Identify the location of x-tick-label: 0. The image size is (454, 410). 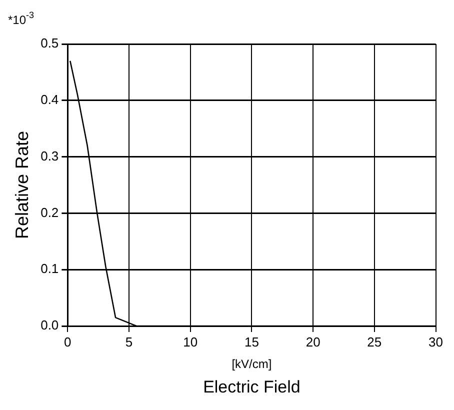
(68, 342).